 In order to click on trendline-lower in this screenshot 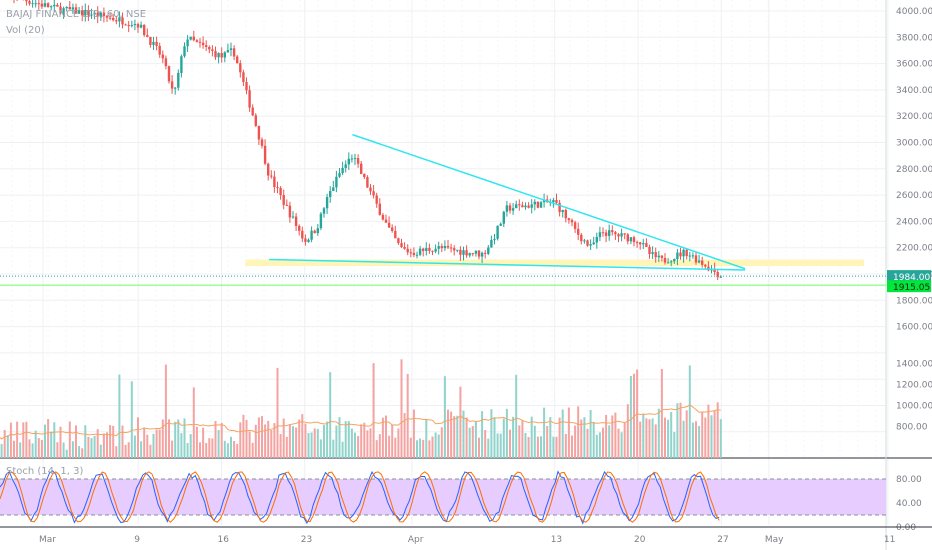, I will do `click(507, 264)`.